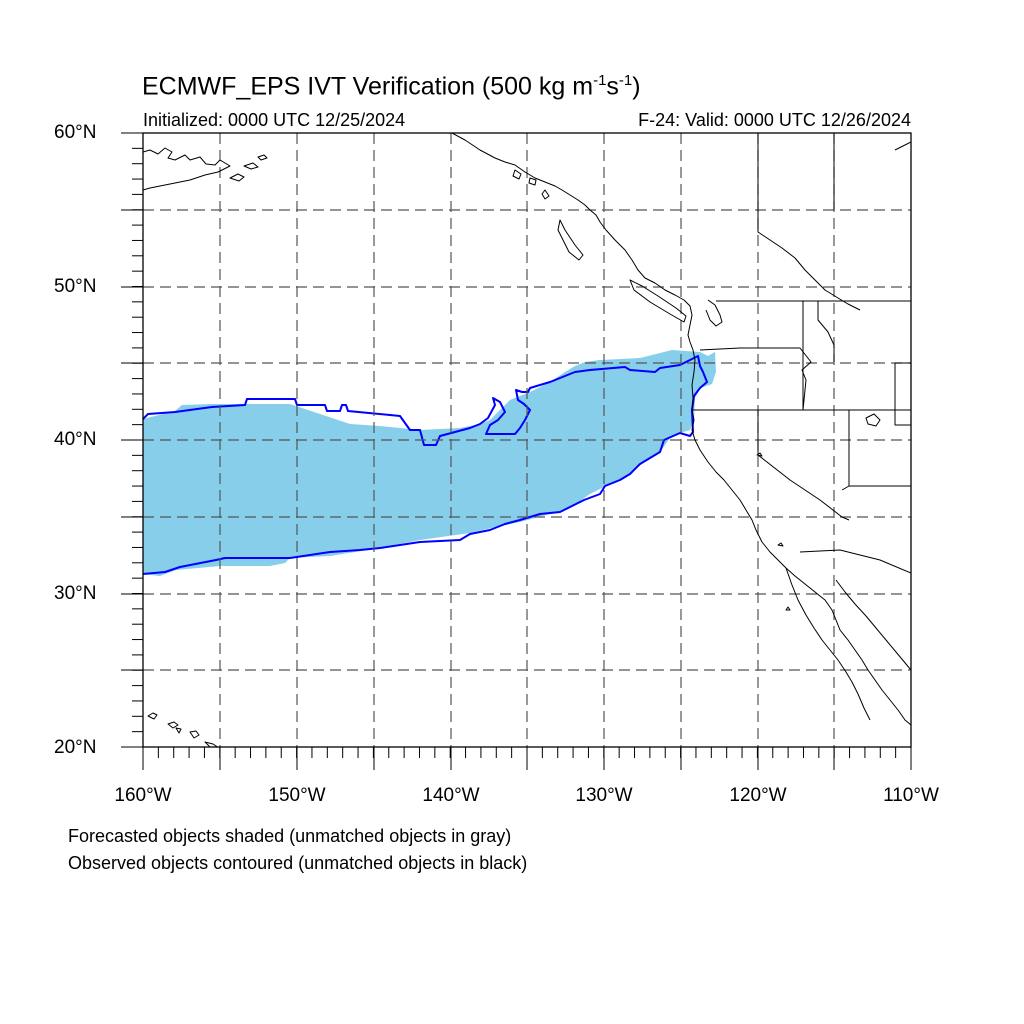 The image size is (1024, 1024). Describe the element at coordinates (604, 795) in the screenshot. I see `lon-label-130w: 130°W` at that location.